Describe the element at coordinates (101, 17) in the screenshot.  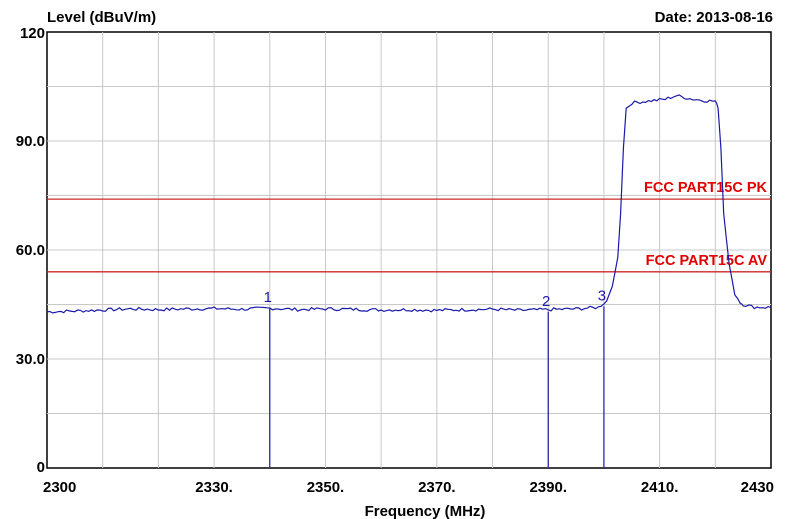
I see `y-axis-label: Level (dBuV/m)` at that location.